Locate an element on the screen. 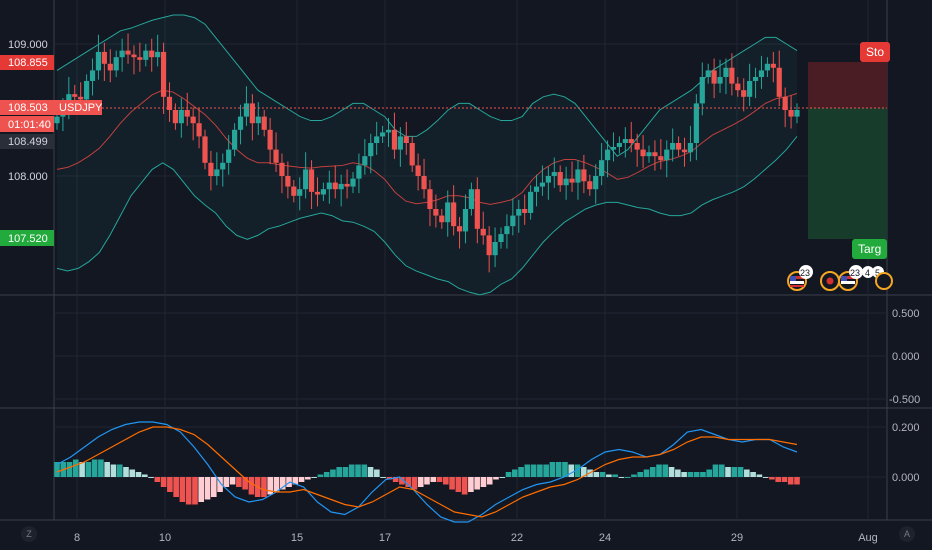  stop-loss-tag is located at coordinates (875, 52).